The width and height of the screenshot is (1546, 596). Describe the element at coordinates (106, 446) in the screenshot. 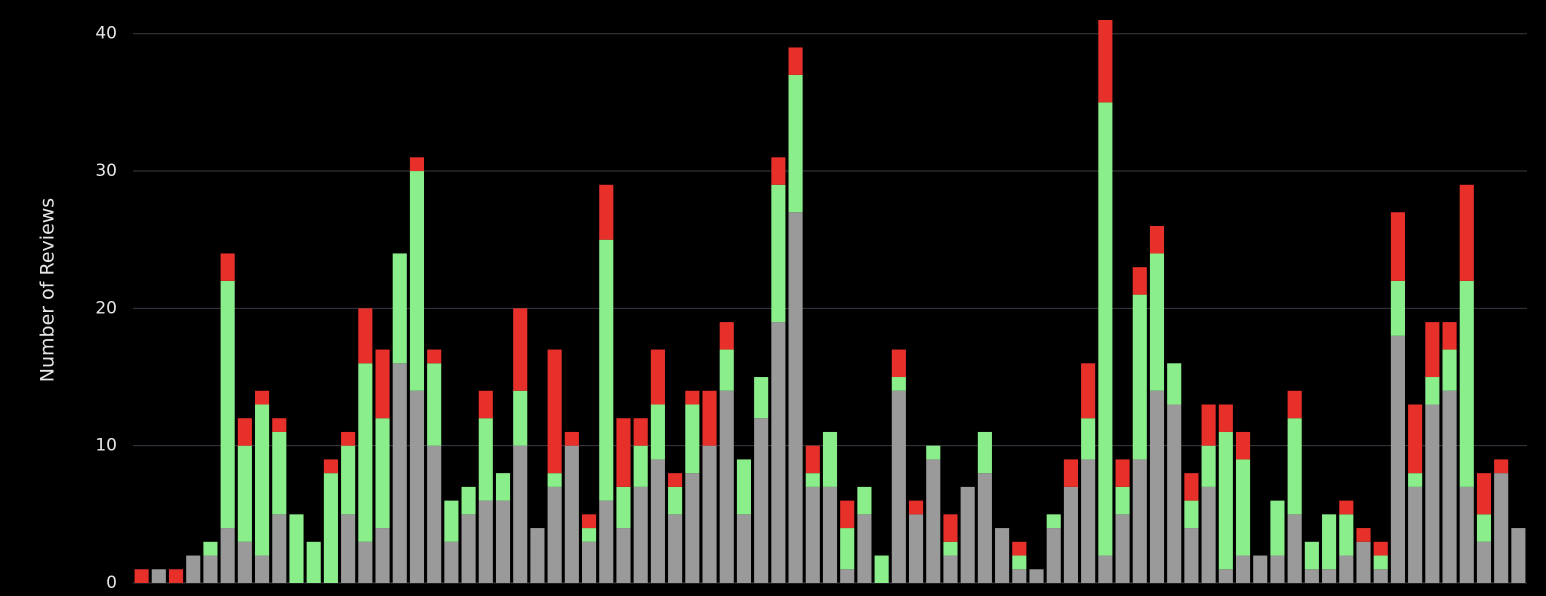

I see `y-tick-label: 10` at that location.